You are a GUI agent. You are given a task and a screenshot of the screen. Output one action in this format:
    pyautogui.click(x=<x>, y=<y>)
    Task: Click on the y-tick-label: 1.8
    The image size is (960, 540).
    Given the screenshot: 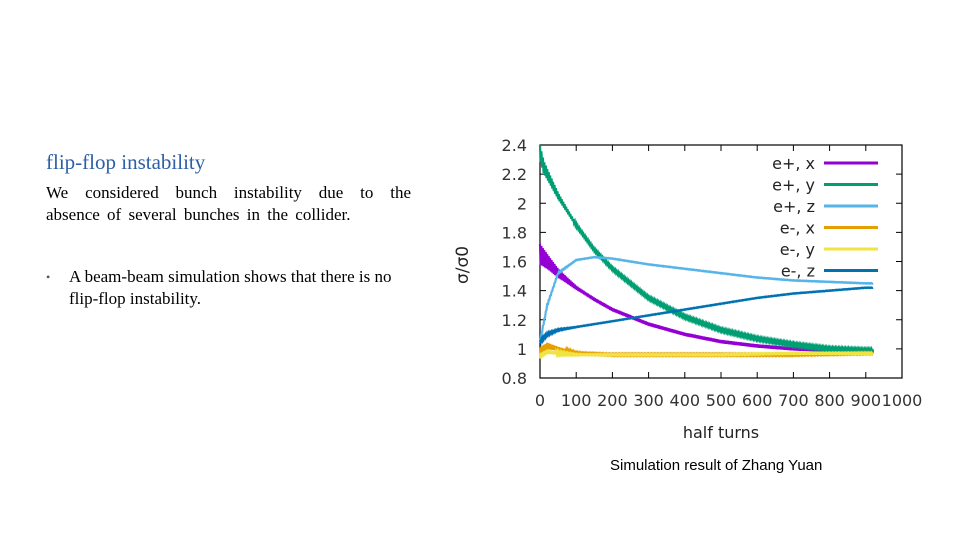 What is the action you would take?
    pyautogui.click(x=514, y=232)
    